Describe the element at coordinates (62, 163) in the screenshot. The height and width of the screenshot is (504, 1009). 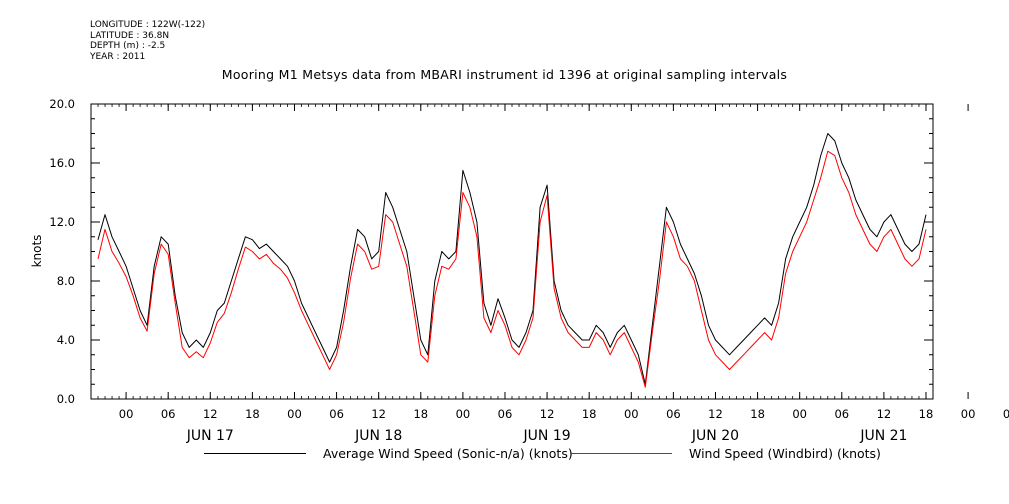
I see `y-tick-label: 16.0` at that location.